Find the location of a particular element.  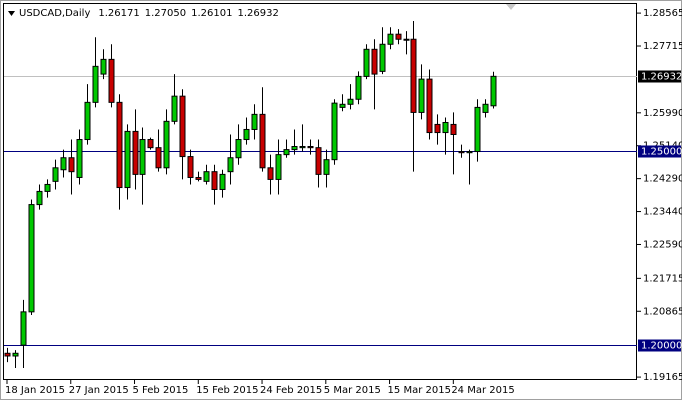

level-label: 1.25000 is located at coordinates (661, 152).